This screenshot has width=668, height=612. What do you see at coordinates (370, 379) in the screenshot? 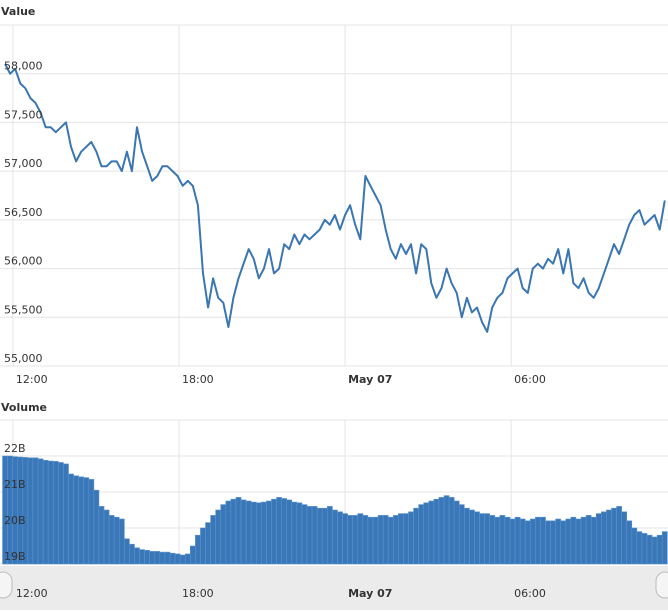
I see `x-tick-label: May 07` at bounding box center [370, 379].